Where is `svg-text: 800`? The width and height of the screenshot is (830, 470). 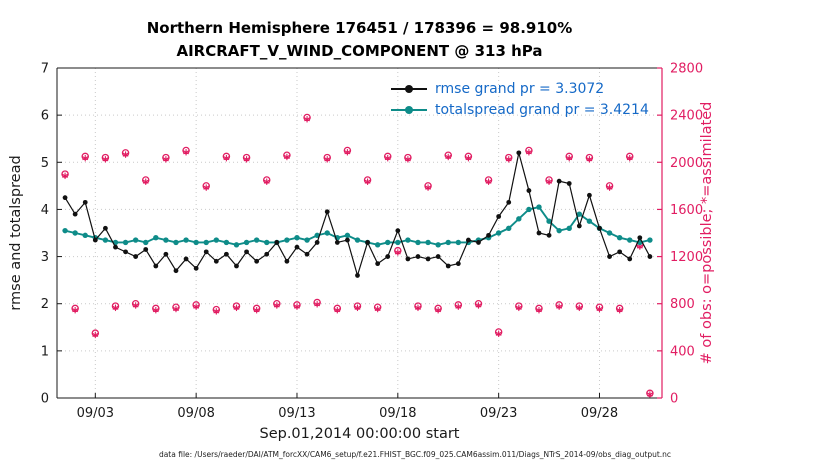 svg-text: 800 is located at coordinates (682, 304).